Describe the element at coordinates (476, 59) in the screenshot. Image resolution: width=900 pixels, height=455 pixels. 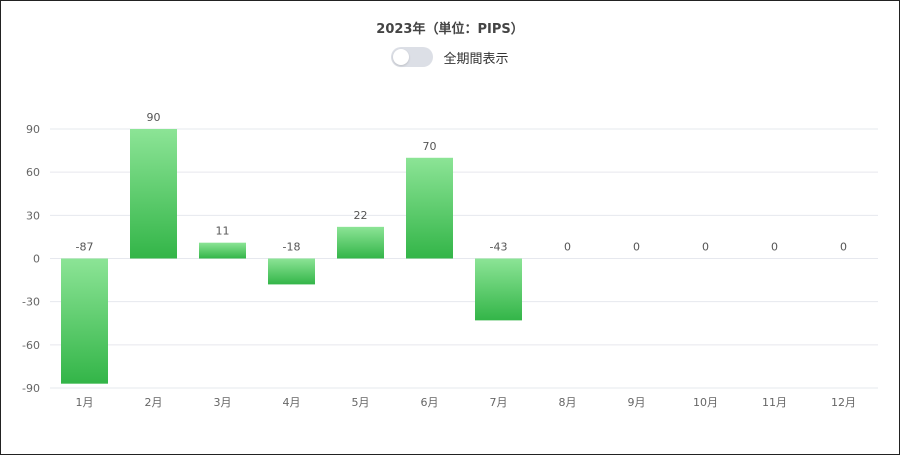
I see `full-period-toggle-label: 全期間表示` at that location.